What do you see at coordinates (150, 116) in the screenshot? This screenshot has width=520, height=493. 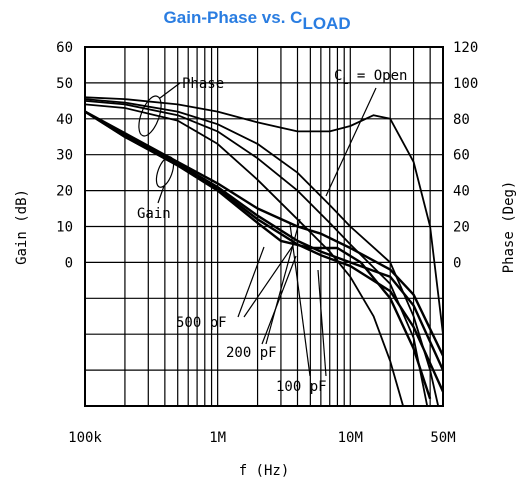 I see `phase-ellipse` at bounding box center [150, 116].